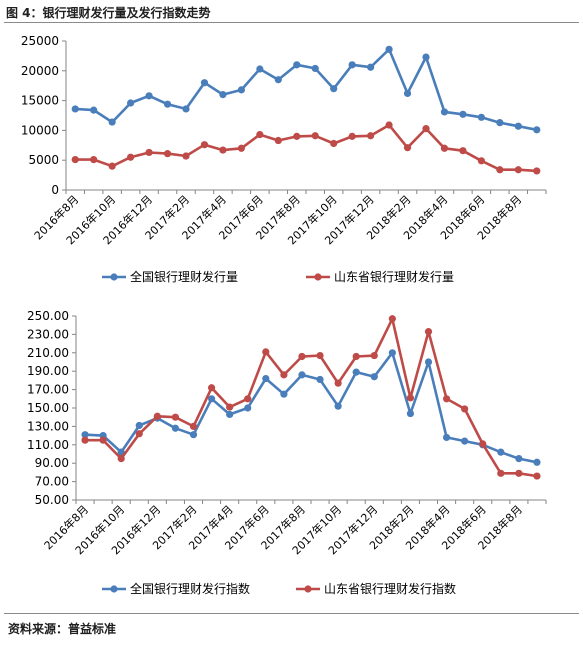  Describe the element at coordinates (52, 463) in the screenshot. I see `y-tick-label: 90.00` at that location.